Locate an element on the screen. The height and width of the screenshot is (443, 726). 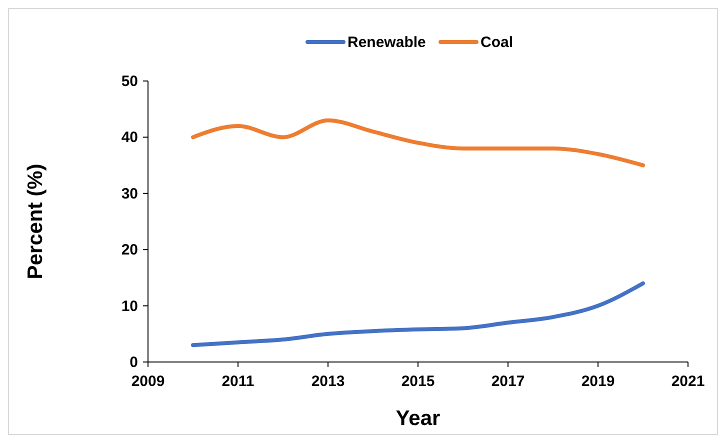
y-axis-title: Percent (%) is located at coordinates (35, 222).